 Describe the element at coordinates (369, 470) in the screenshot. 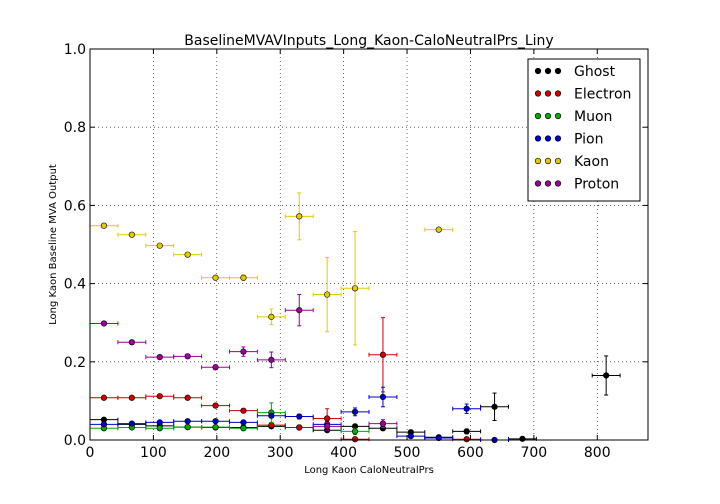

I see `x-axis-label: Long Kaon CaloNeutralPrs` at that location.